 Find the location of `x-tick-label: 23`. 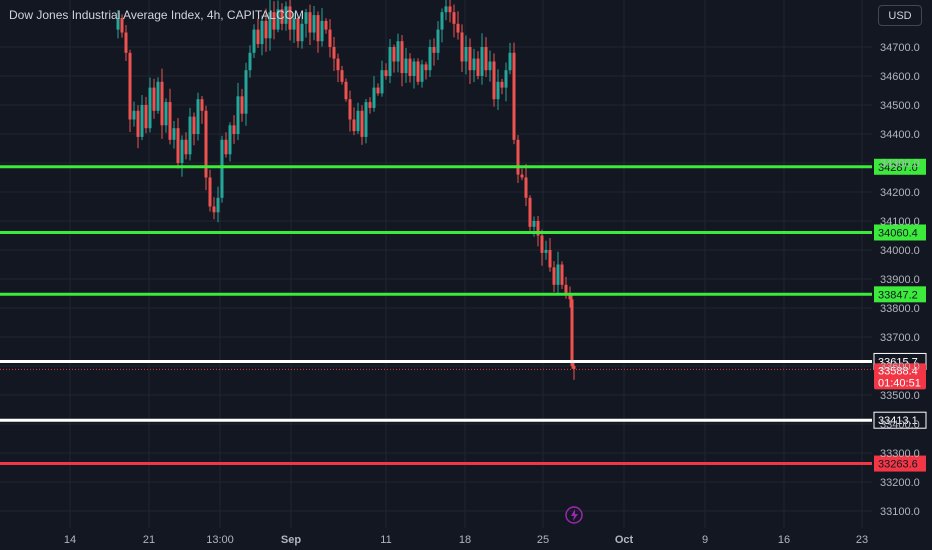

x-tick-label: 23 is located at coordinates (862, 540).